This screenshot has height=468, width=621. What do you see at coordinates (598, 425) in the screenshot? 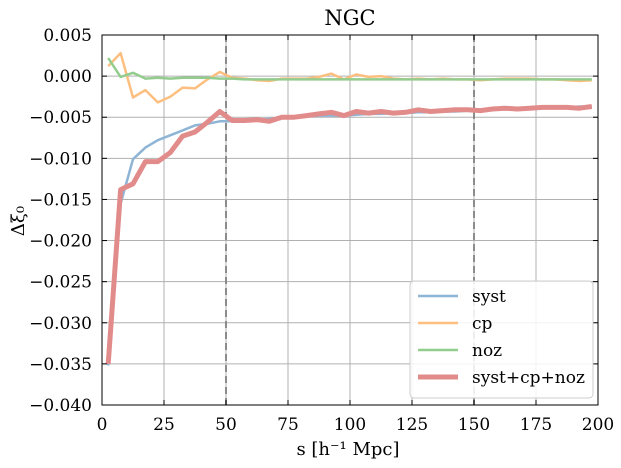
I see `x-tick-label: 200` at bounding box center [598, 425].